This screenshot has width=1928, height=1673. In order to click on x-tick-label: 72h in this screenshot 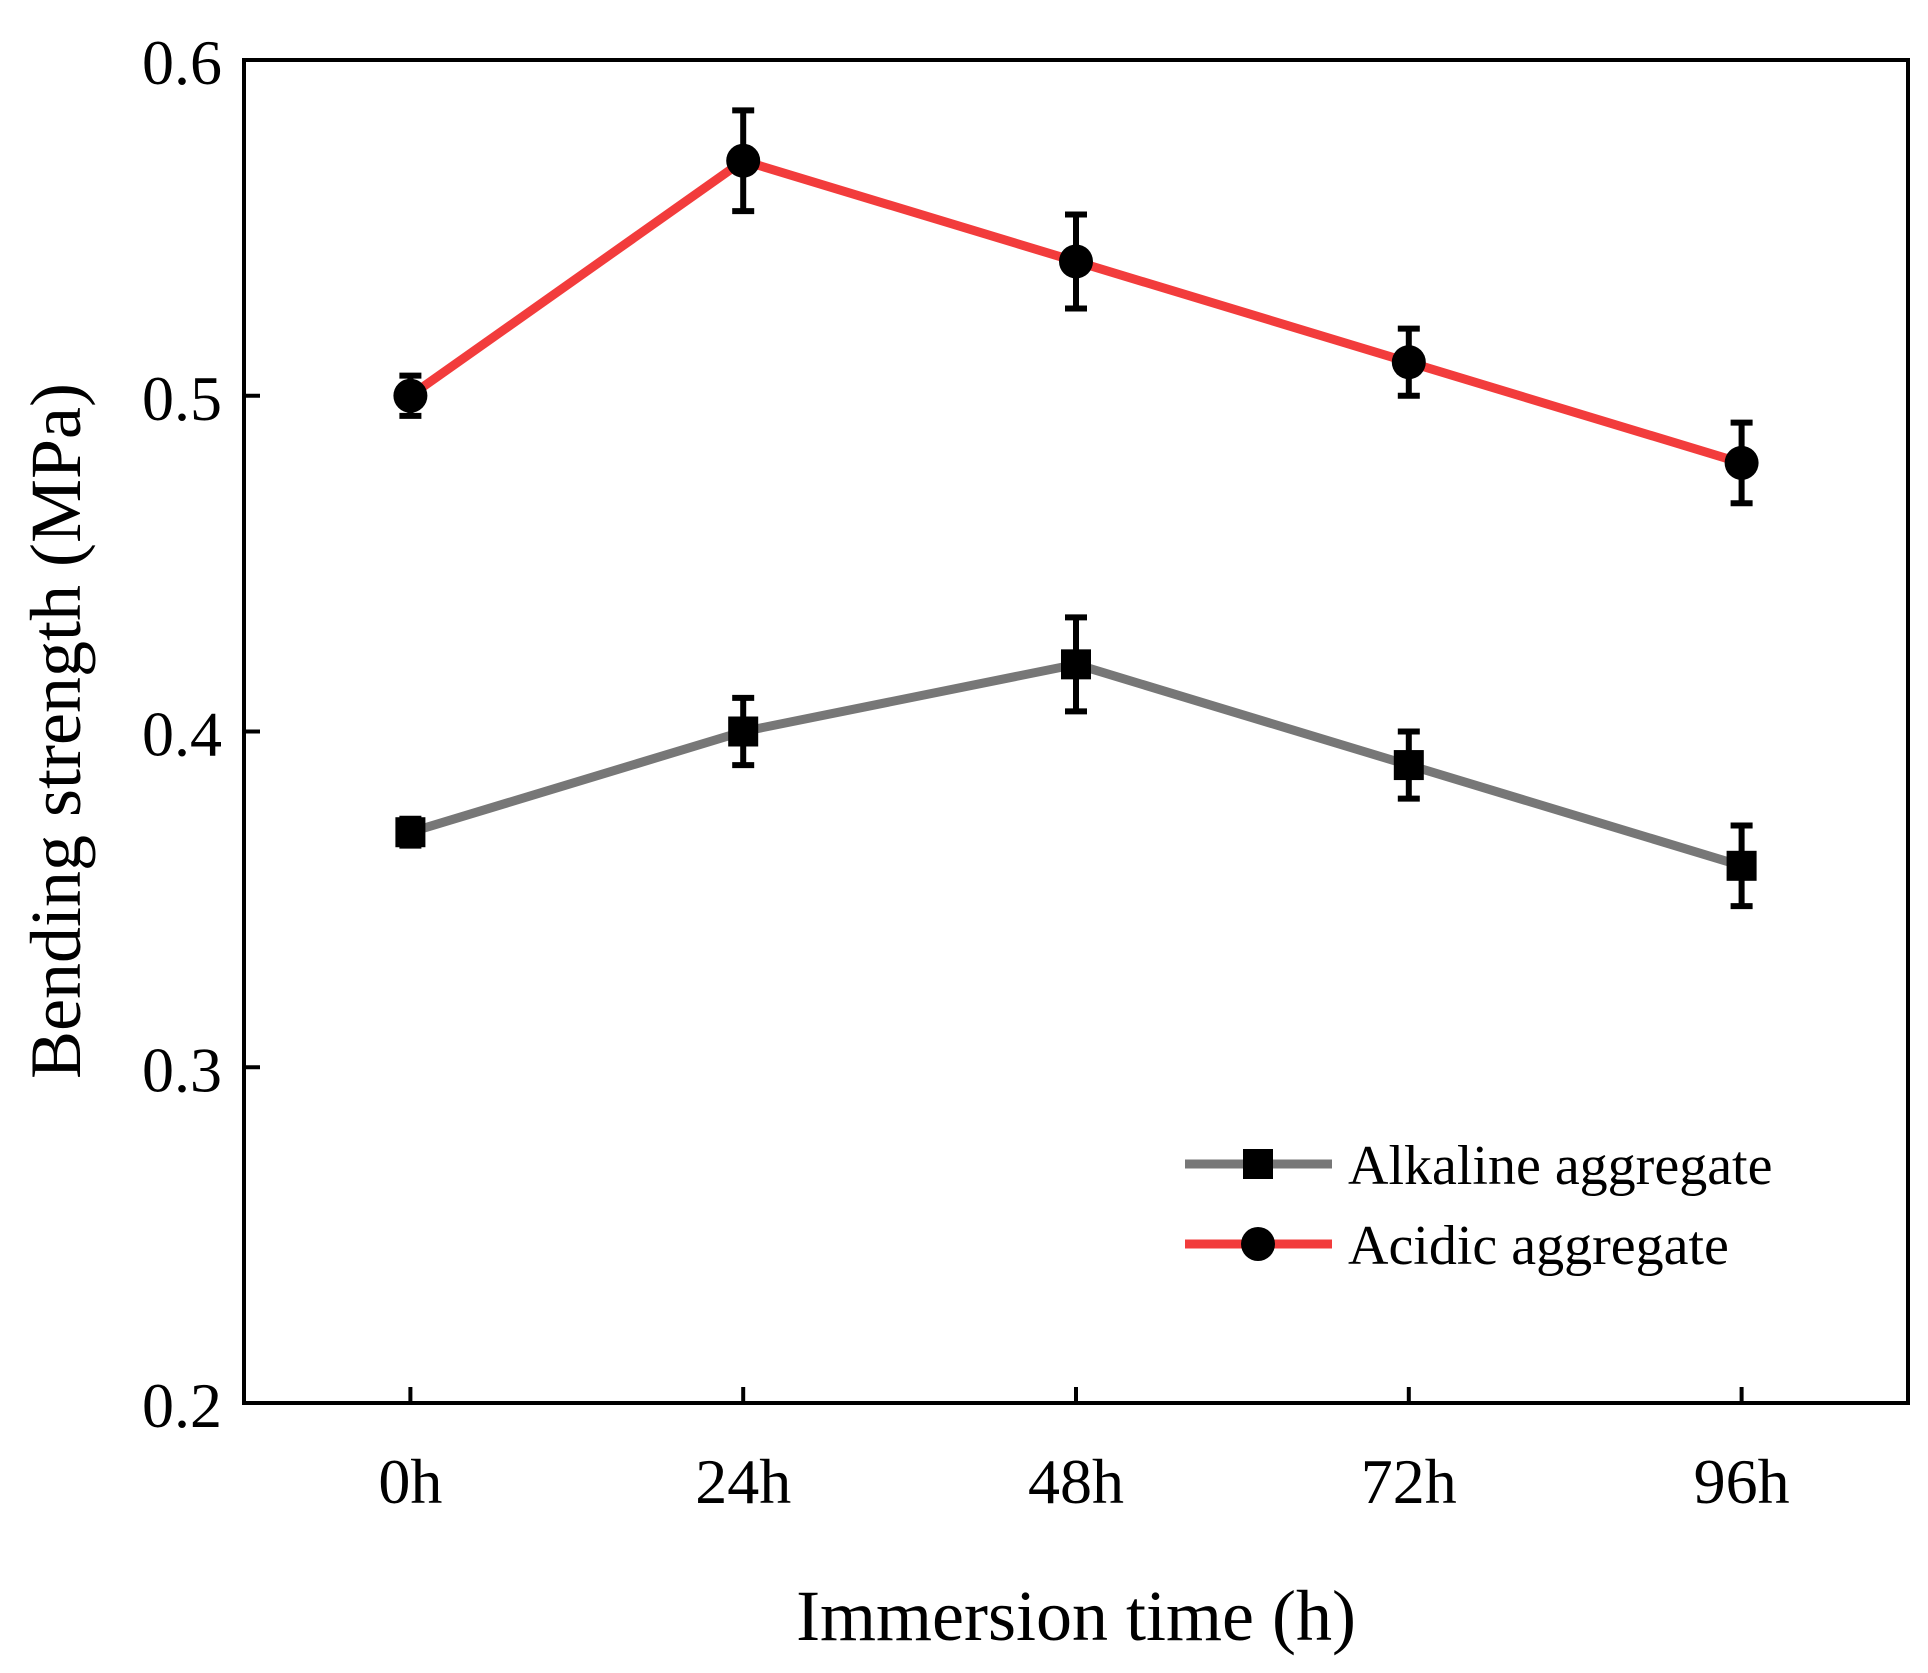, I will do `click(1409, 1481)`.